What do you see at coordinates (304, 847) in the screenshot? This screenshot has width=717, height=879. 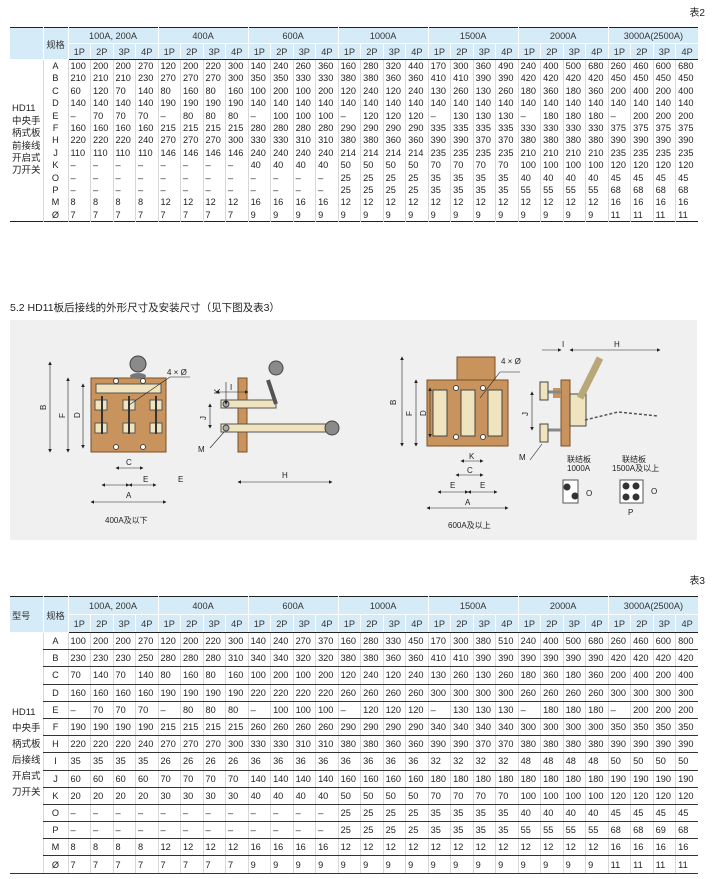 I see `value-cell: 16` at bounding box center [304, 847].